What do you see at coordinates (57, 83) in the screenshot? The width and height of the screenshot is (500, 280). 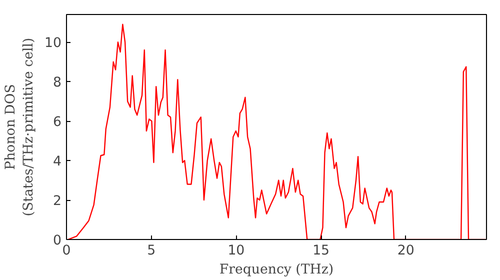 I see `y-tick-label: 8` at bounding box center [57, 83].